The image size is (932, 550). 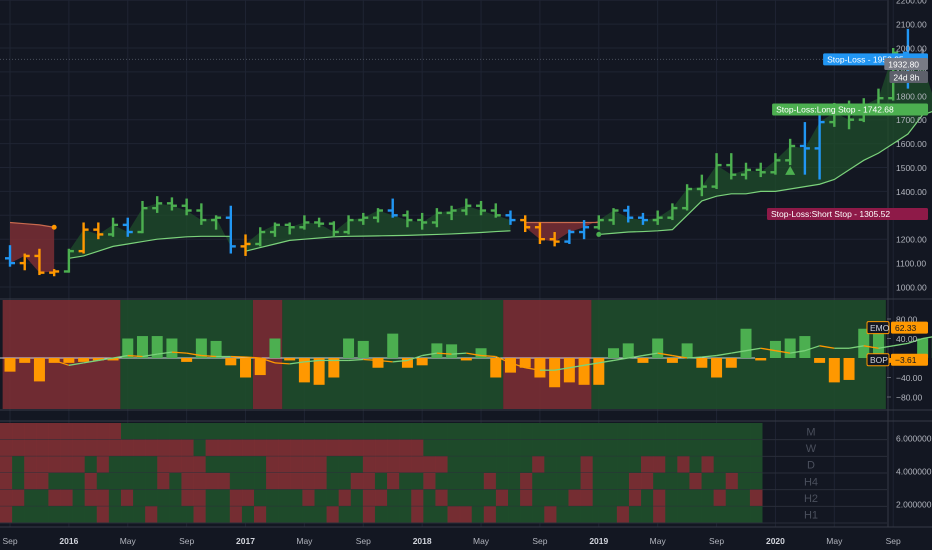 I want to click on time-axis-tick: May, so click(x=834, y=541).